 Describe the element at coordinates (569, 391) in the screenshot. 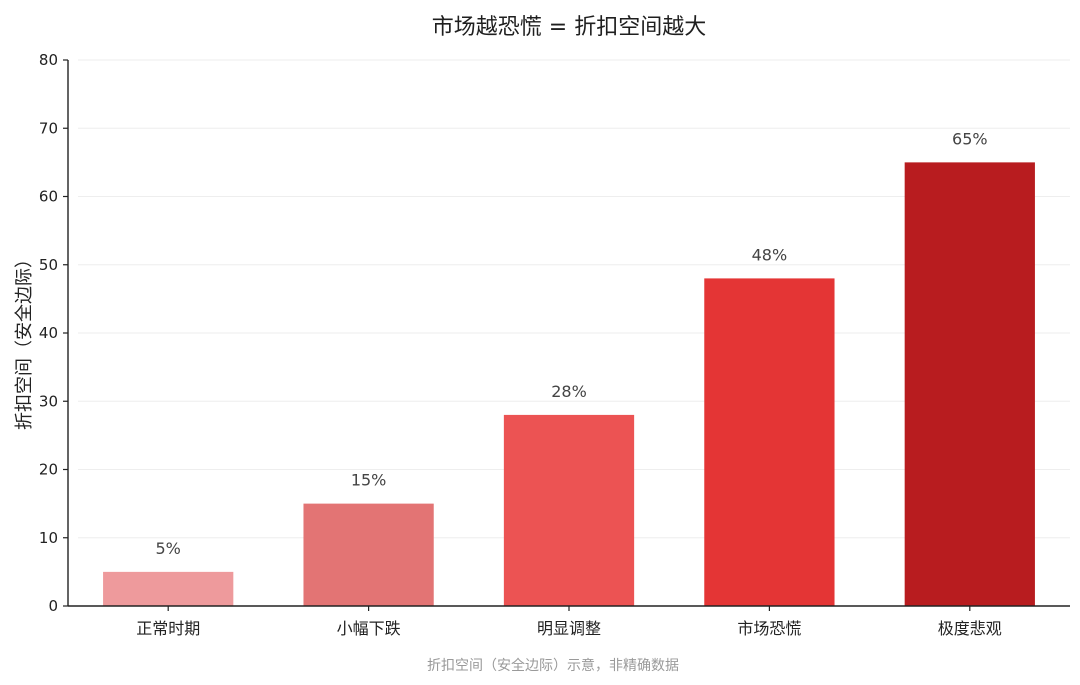

I see `value-label: 28%` at that location.